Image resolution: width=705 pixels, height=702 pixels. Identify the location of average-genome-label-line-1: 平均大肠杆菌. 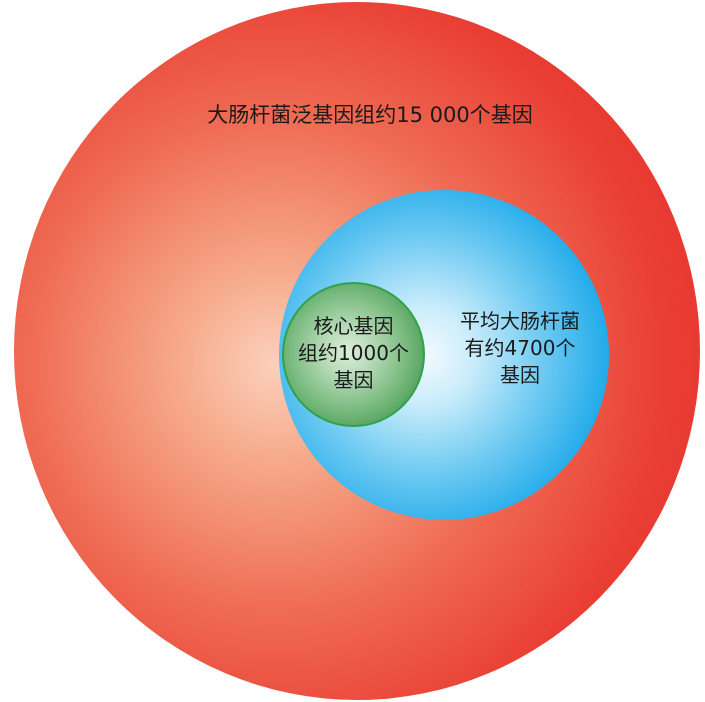
(520, 321).